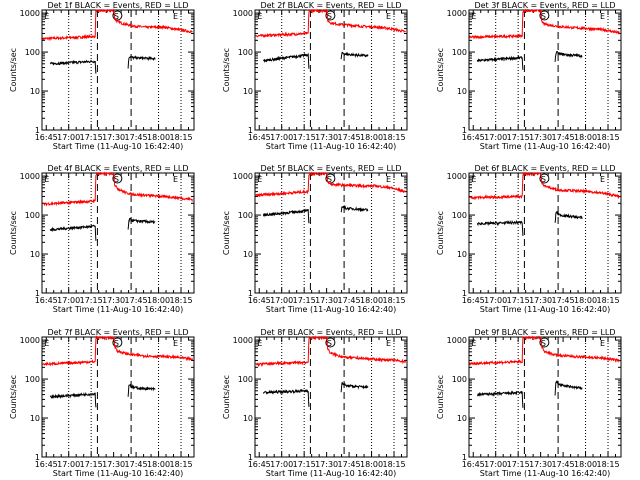  I want to click on panel-title: Det 9f BLACK = Events, RED = LLD, so click(544, 332).